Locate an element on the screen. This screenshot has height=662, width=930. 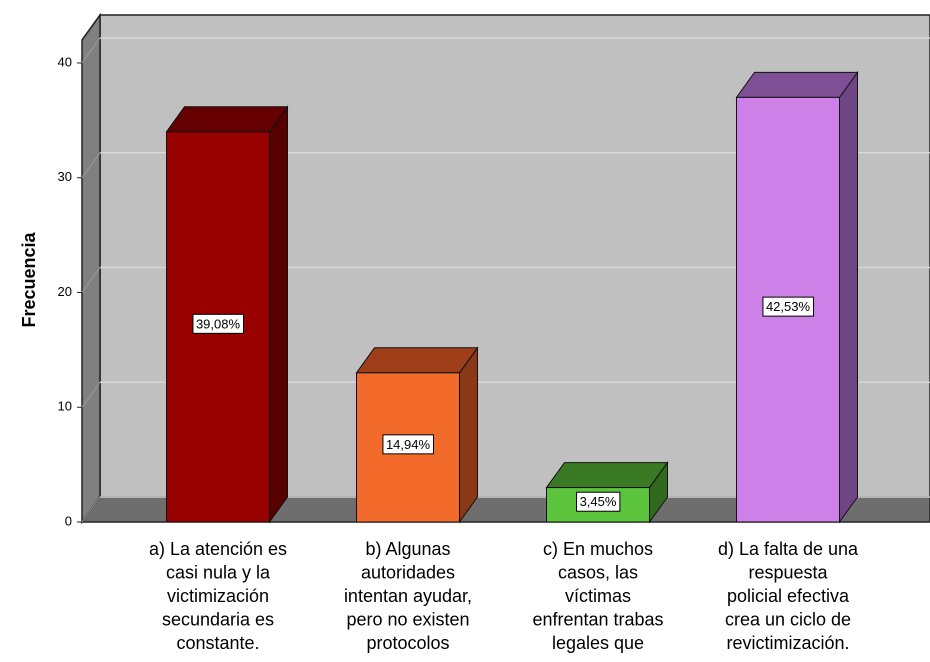
y-tick-label: 0 is located at coordinates (68, 520).